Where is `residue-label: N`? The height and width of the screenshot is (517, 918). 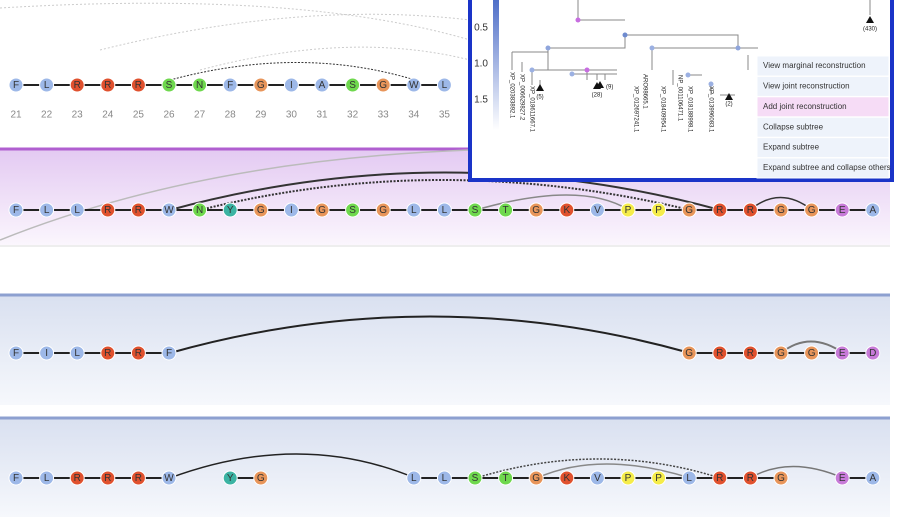
residue-label: N is located at coordinates (199, 210).